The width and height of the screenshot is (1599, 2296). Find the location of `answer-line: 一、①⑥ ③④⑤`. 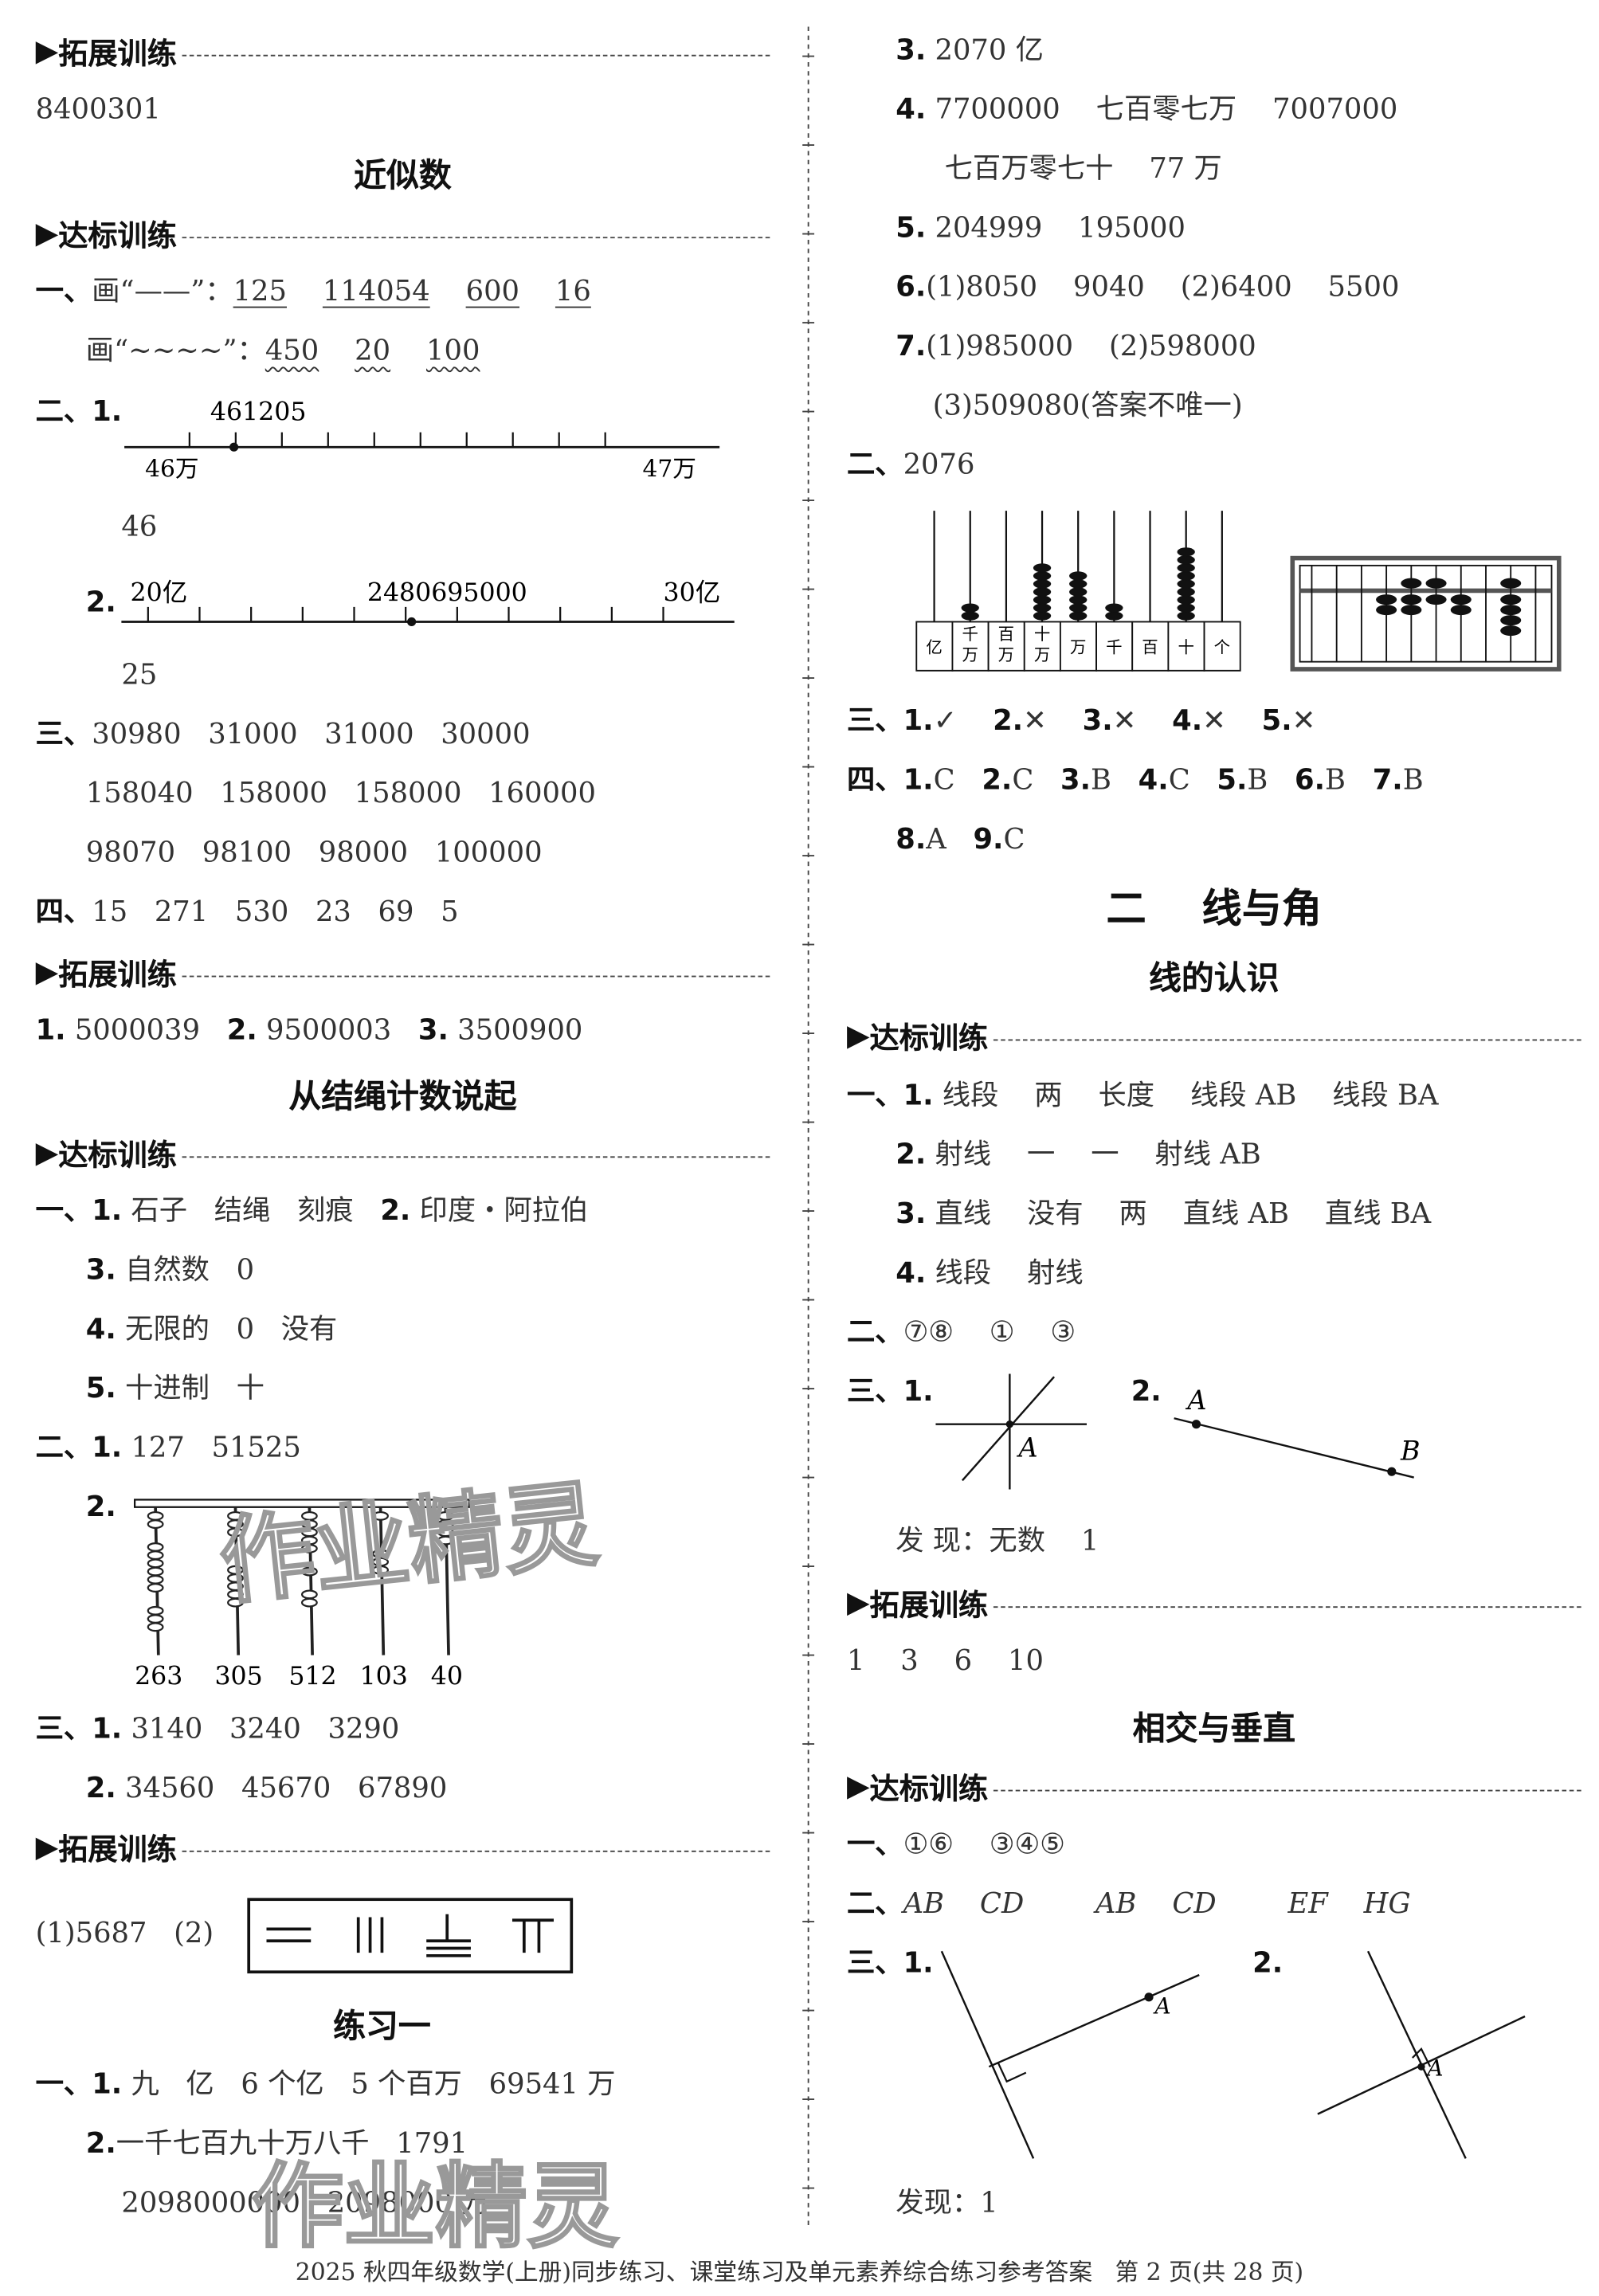

answer-line: 一、①⑥ ③④⑤ is located at coordinates (956, 1845).